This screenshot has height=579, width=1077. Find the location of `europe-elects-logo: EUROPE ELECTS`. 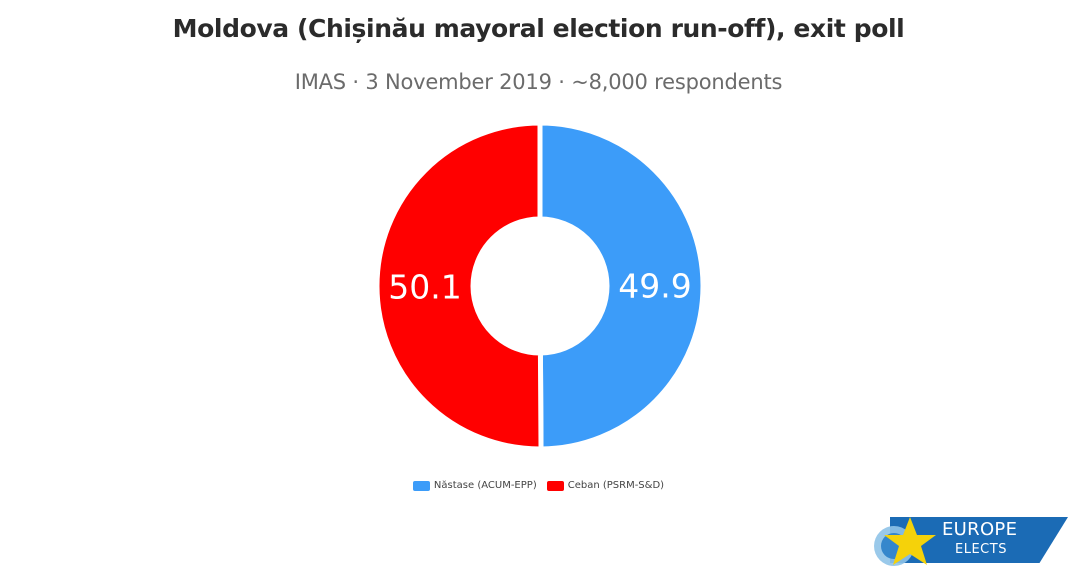

europe-elects-logo: EUROPE ELECTS is located at coordinates (970, 543).